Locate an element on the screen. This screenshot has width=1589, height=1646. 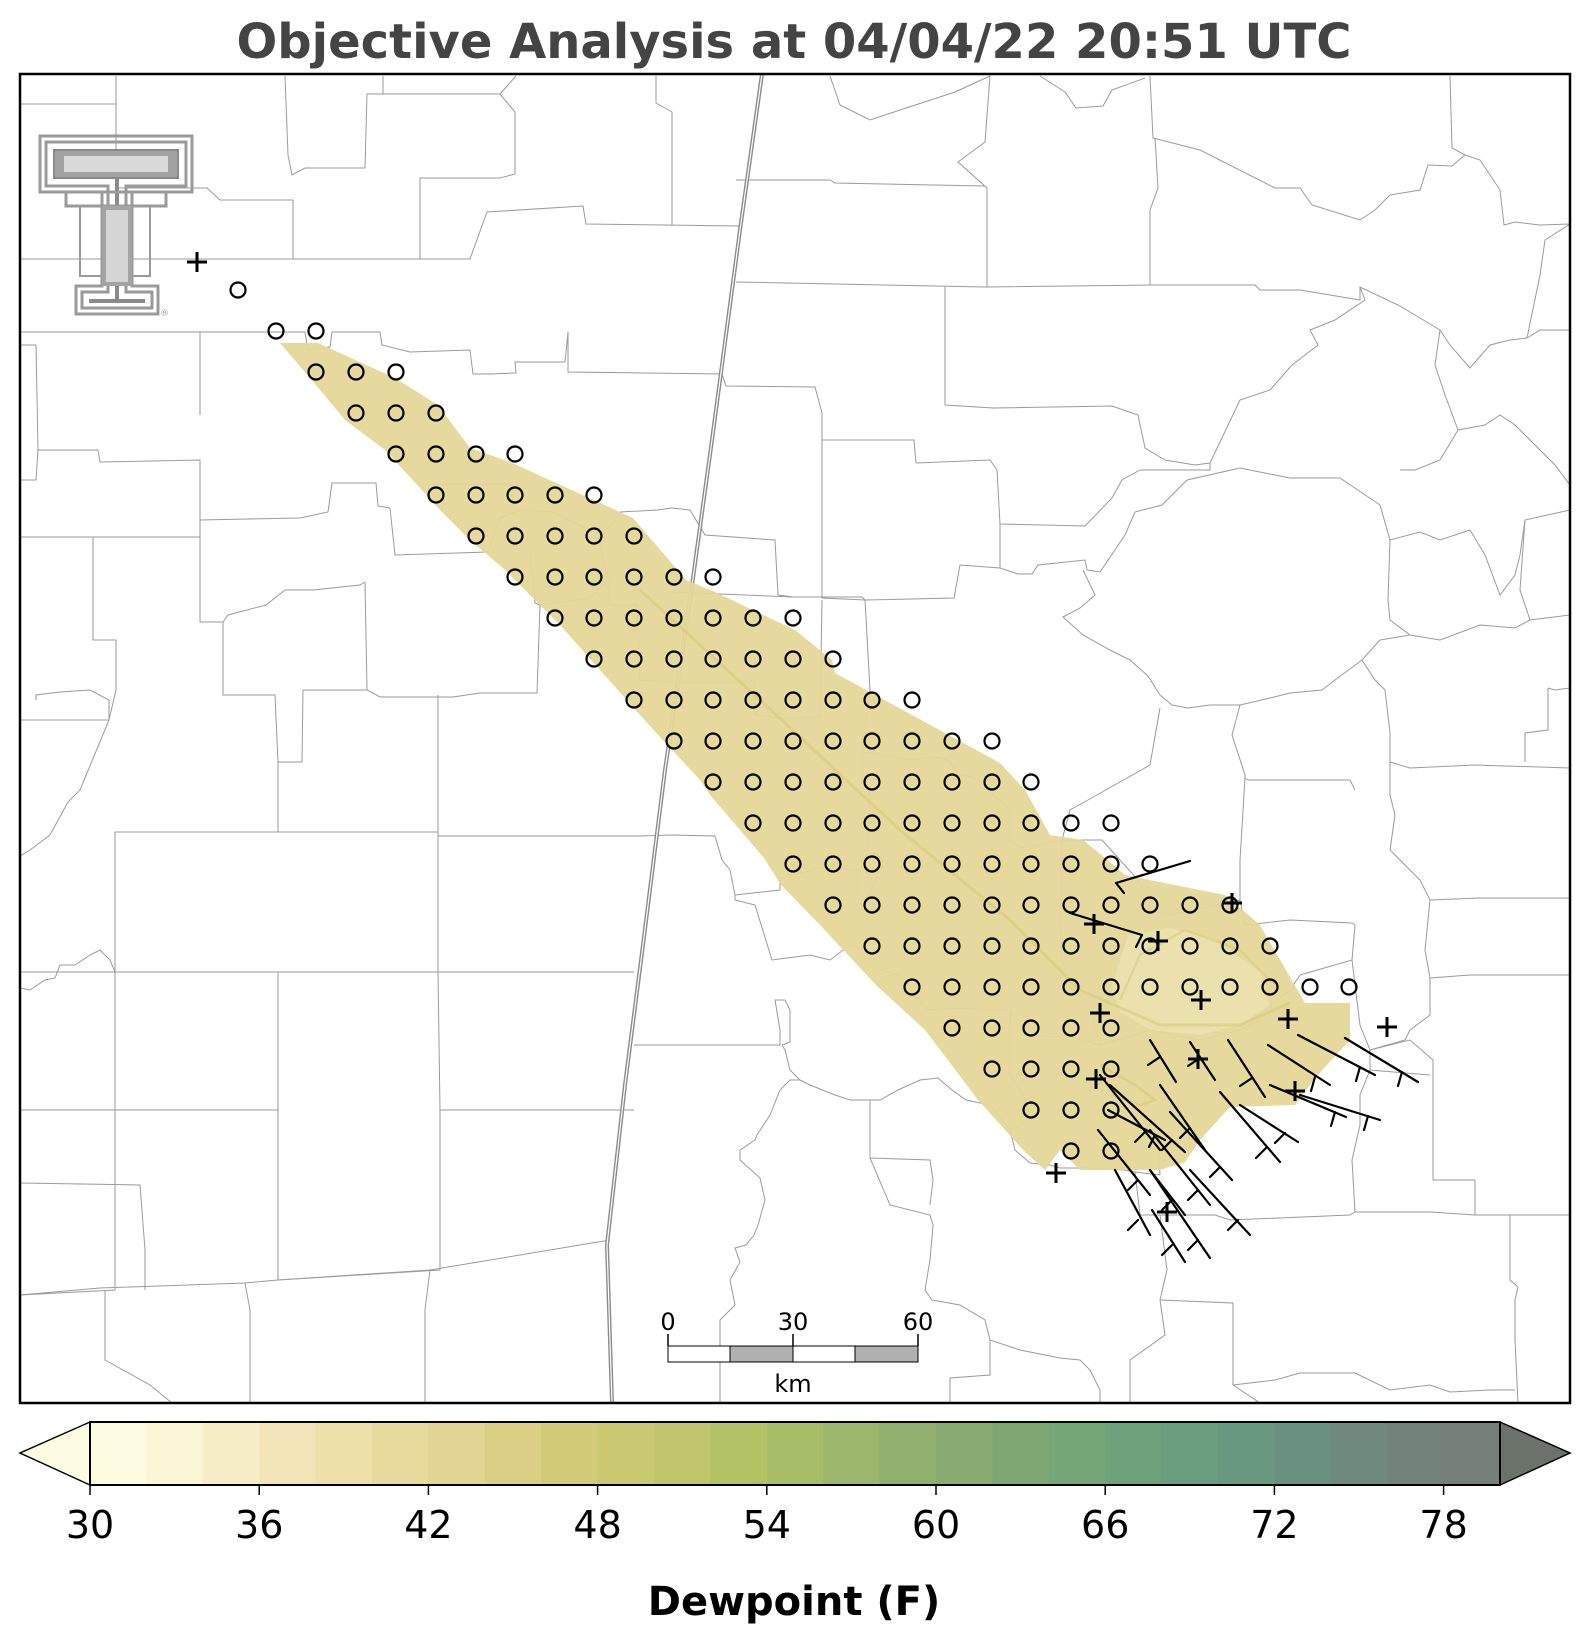
analysis-contour is located at coordinates (1197, 964).